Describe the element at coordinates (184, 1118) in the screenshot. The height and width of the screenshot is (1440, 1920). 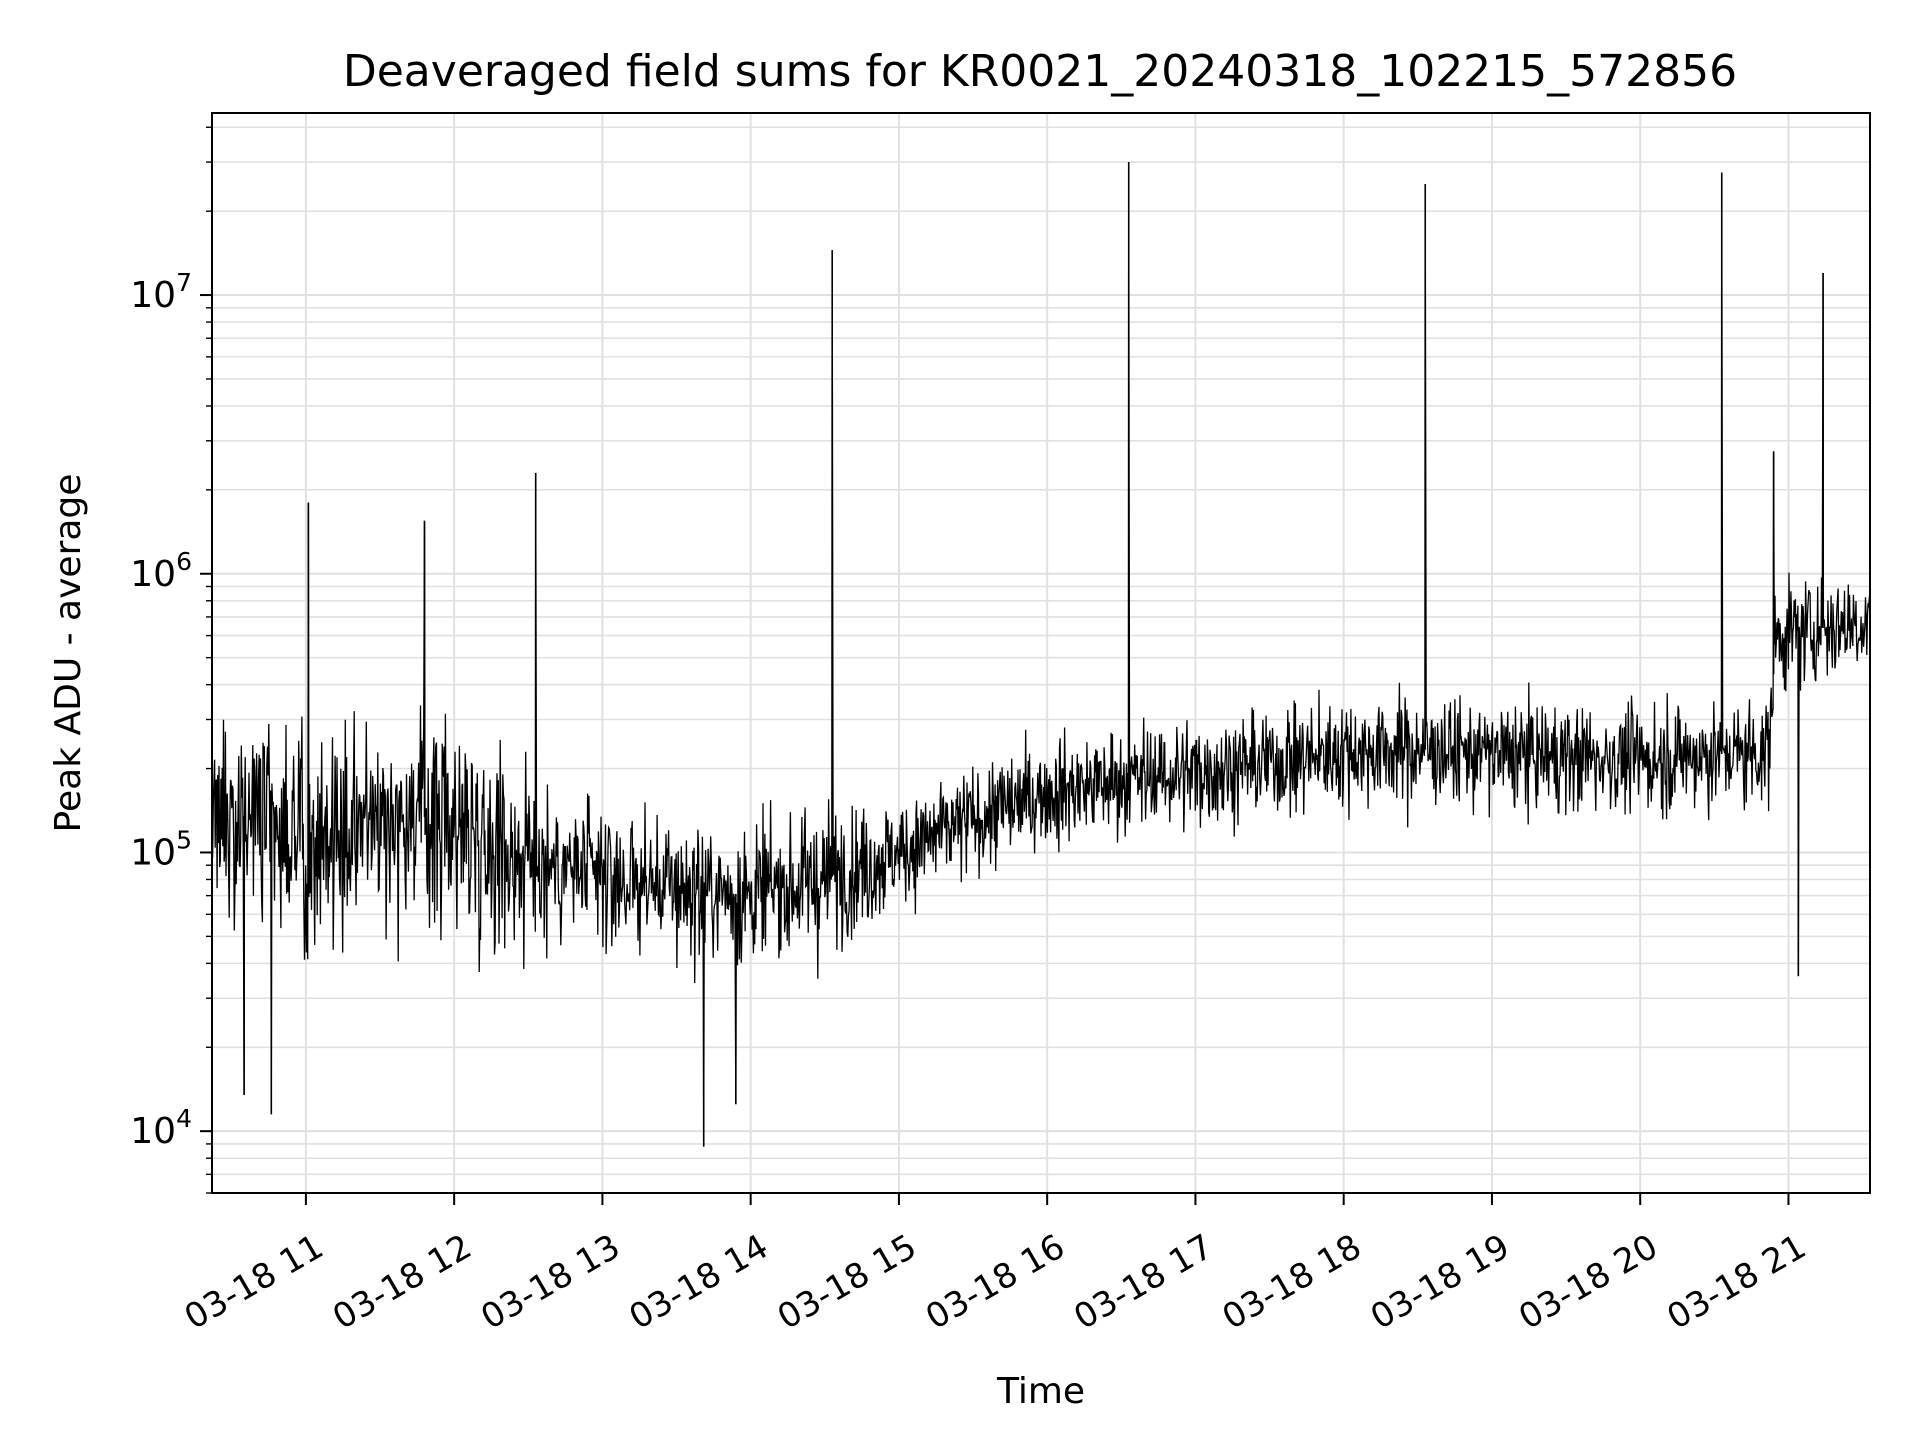
I see `y-tick-exponent: 4` at that location.